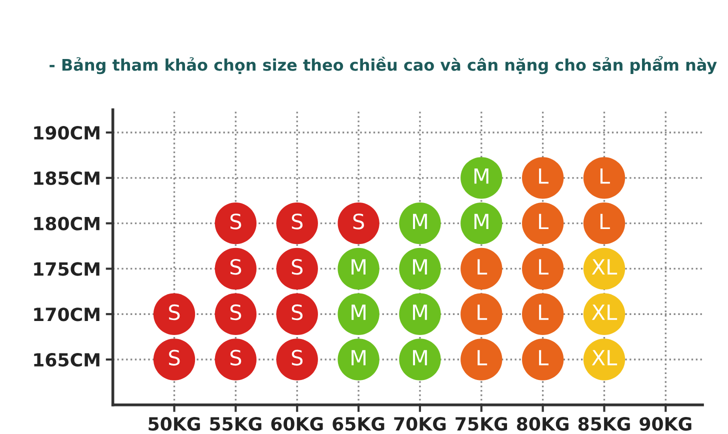 The image size is (728, 434). I want to click on y-tick-label: 165CM, so click(67, 359).